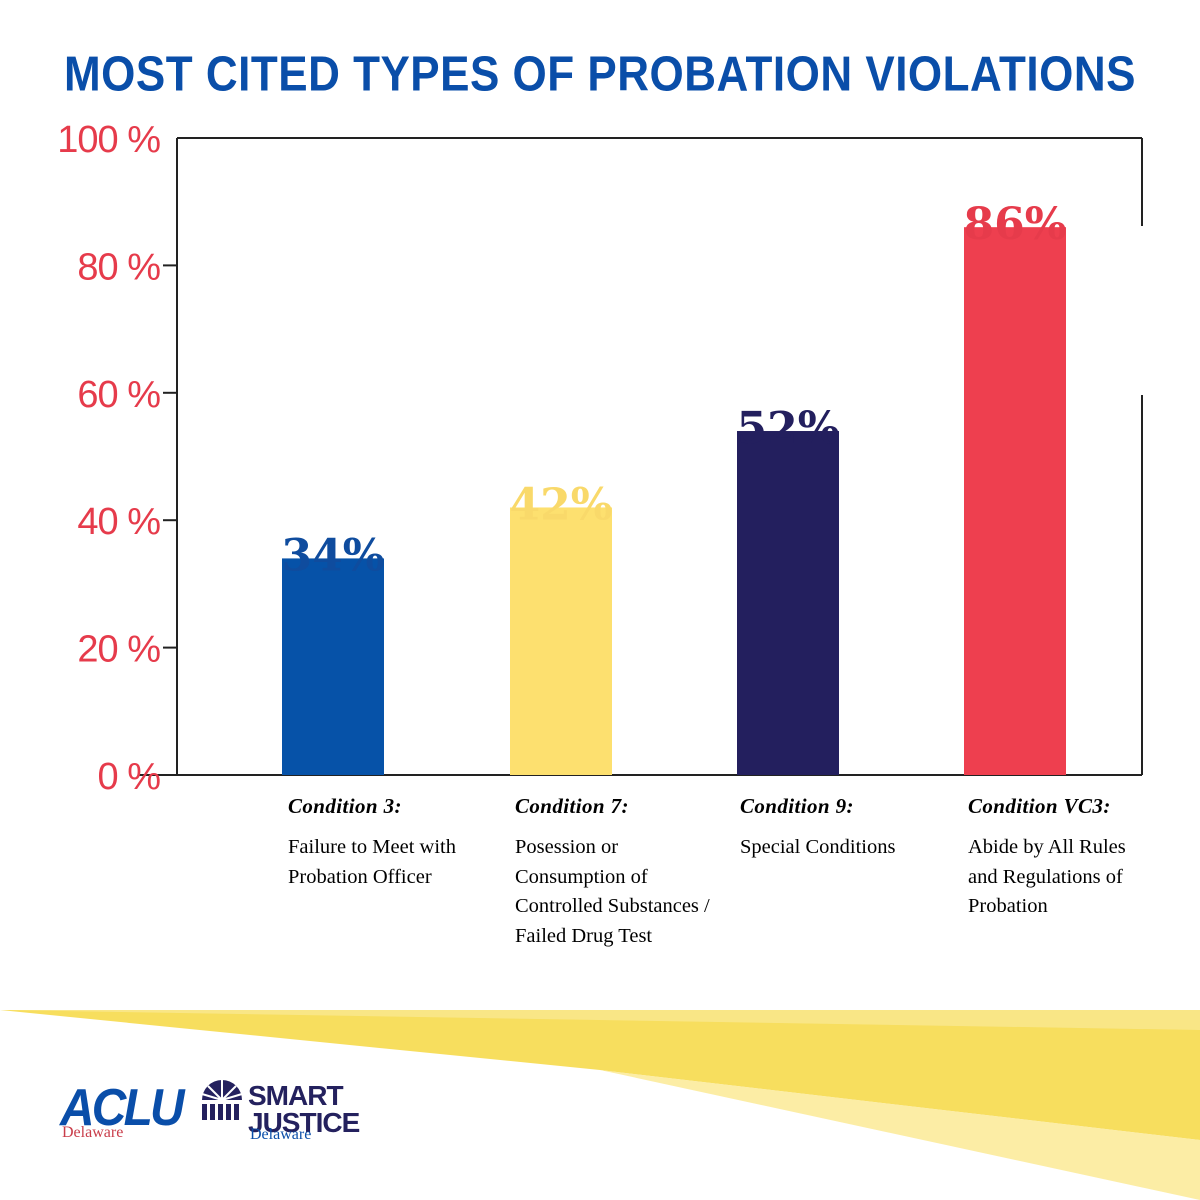  I want to click on y-tick-label: 20 %, so click(118, 650).